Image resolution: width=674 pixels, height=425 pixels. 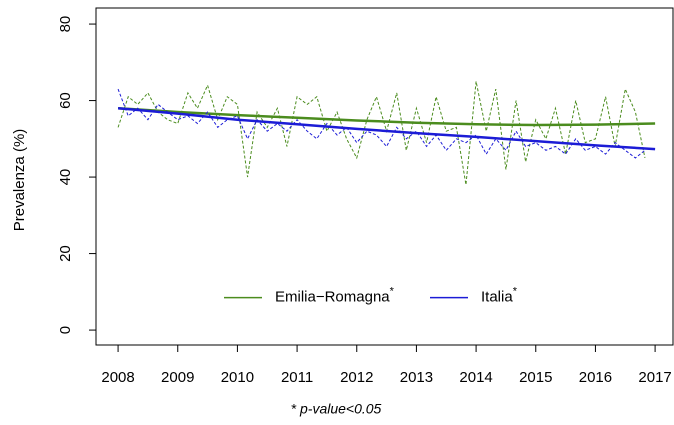 What do you see at coordinates (65, 177) in the screenshot?
I see `y-tick-label: 40` at bounding box center [65, 177].